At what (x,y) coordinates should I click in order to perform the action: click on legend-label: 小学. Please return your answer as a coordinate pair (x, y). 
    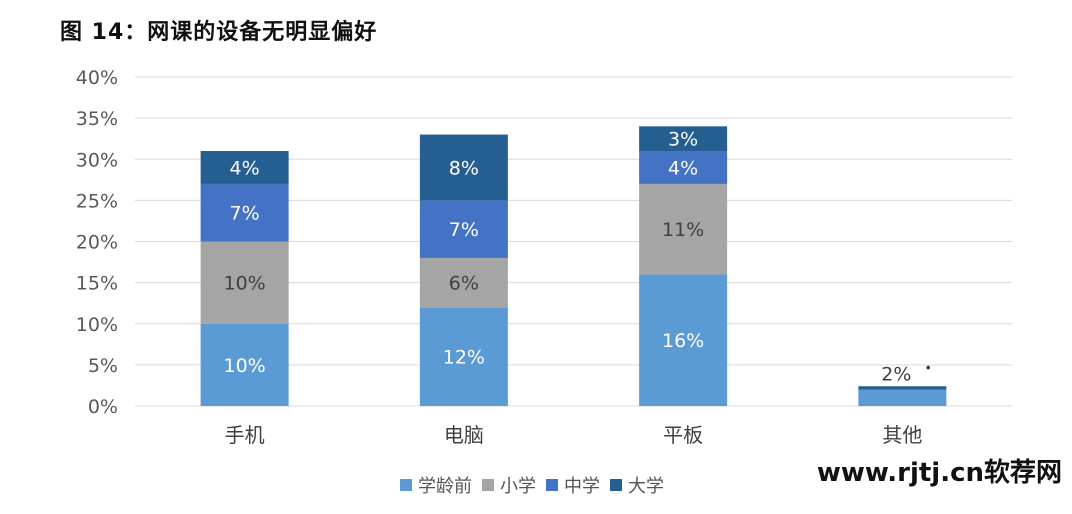
    Looking at the image, I should click on (518, 486).